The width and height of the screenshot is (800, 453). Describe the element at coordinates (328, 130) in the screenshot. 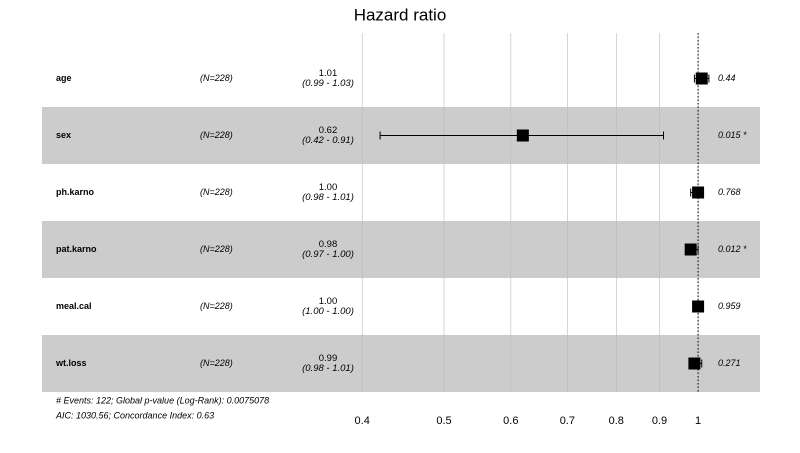

I see `estimate-label: 0.62` at that location.